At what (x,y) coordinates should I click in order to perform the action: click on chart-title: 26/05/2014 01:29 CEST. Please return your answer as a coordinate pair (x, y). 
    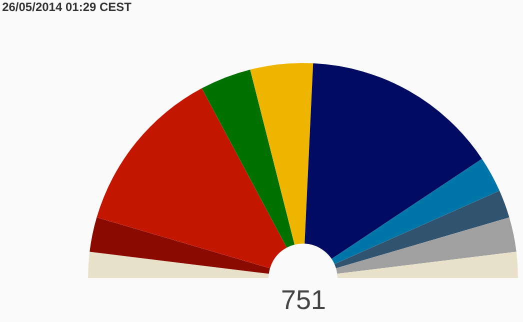
    Looking at the image, I should click on (67, 7).